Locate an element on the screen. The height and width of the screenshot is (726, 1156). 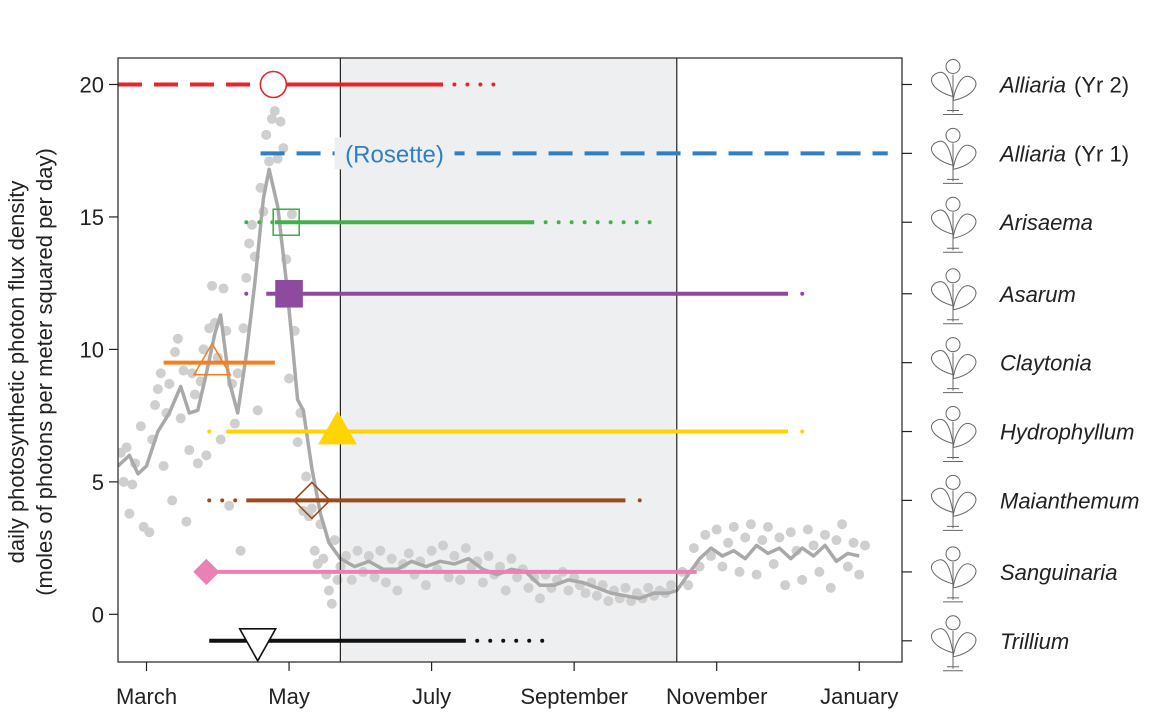
y-axis-title-line1: daily photosynthetic photon flux density is located at coordinates (16, 372).